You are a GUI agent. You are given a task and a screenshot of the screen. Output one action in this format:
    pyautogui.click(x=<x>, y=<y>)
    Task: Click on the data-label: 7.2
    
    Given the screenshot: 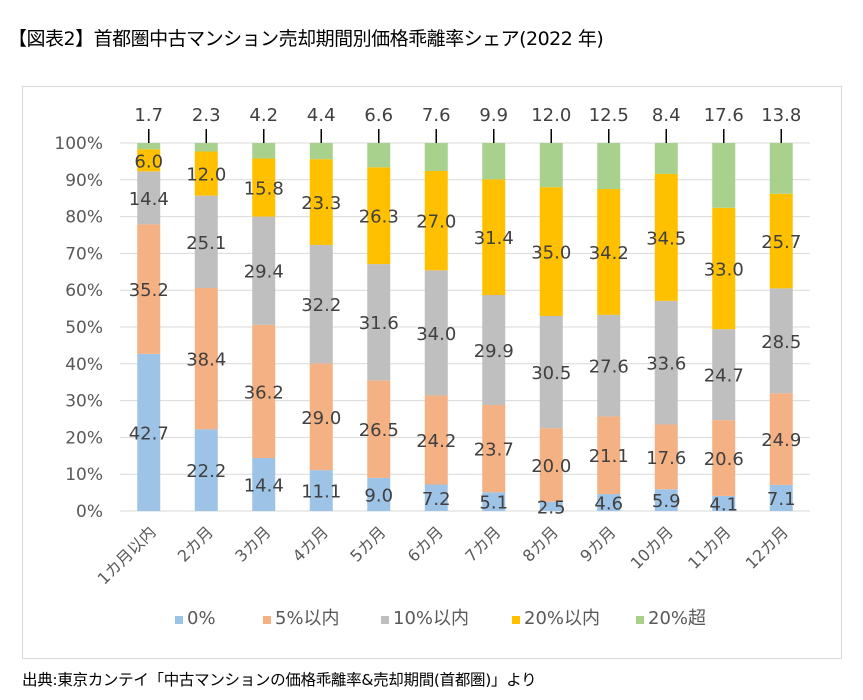 What is the action you would take?
    pyautogui.click(x=436, y=499)
    